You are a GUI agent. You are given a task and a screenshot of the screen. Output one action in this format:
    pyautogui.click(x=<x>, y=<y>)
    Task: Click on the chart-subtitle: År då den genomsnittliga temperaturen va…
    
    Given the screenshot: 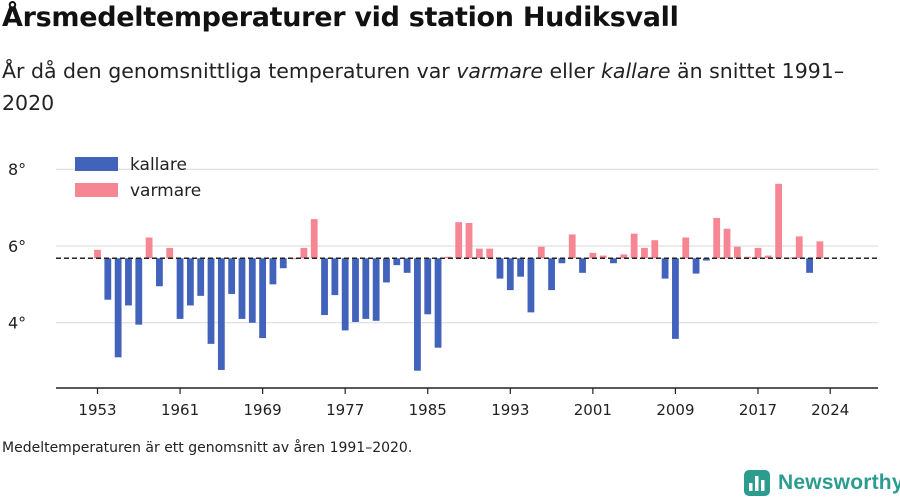 What is the action you would take?
    pyautogui.click(x=442, y=87)
    